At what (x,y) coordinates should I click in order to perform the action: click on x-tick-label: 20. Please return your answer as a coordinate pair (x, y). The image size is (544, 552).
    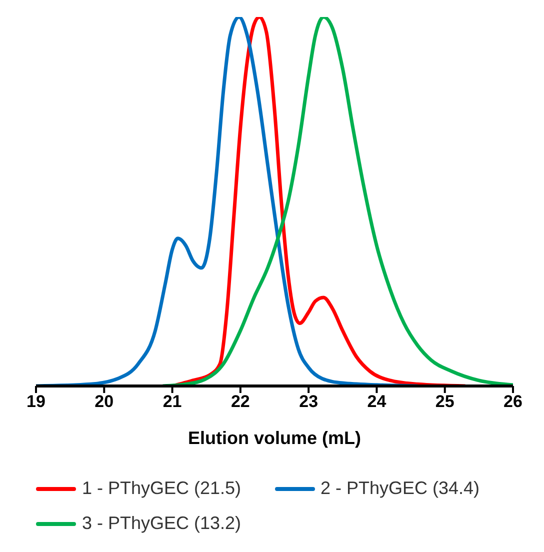
    Looking at the image, I should click on (104, 402).